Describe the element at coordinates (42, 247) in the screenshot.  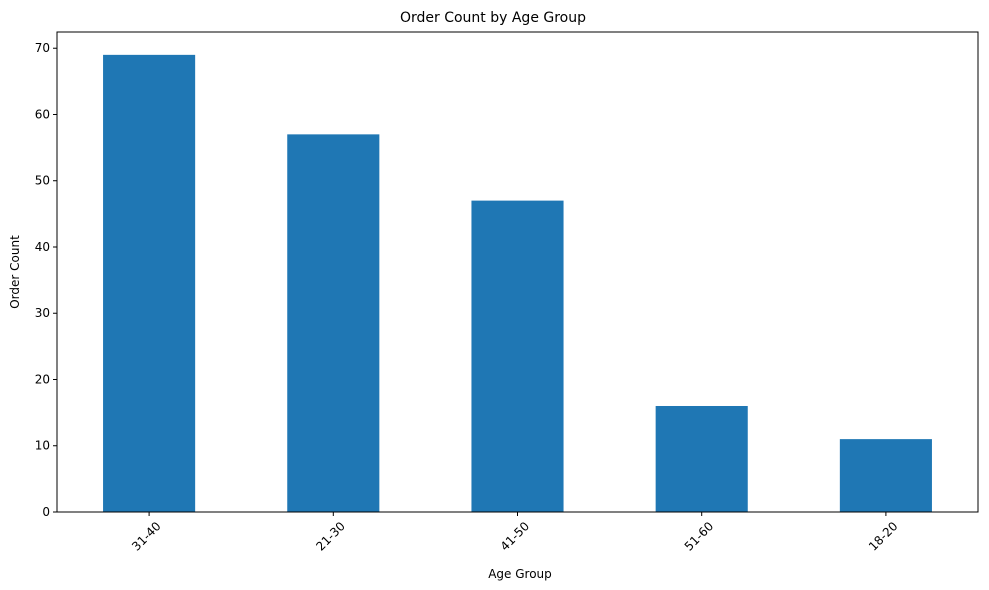
I see `y-tick-label: 40` at that location.